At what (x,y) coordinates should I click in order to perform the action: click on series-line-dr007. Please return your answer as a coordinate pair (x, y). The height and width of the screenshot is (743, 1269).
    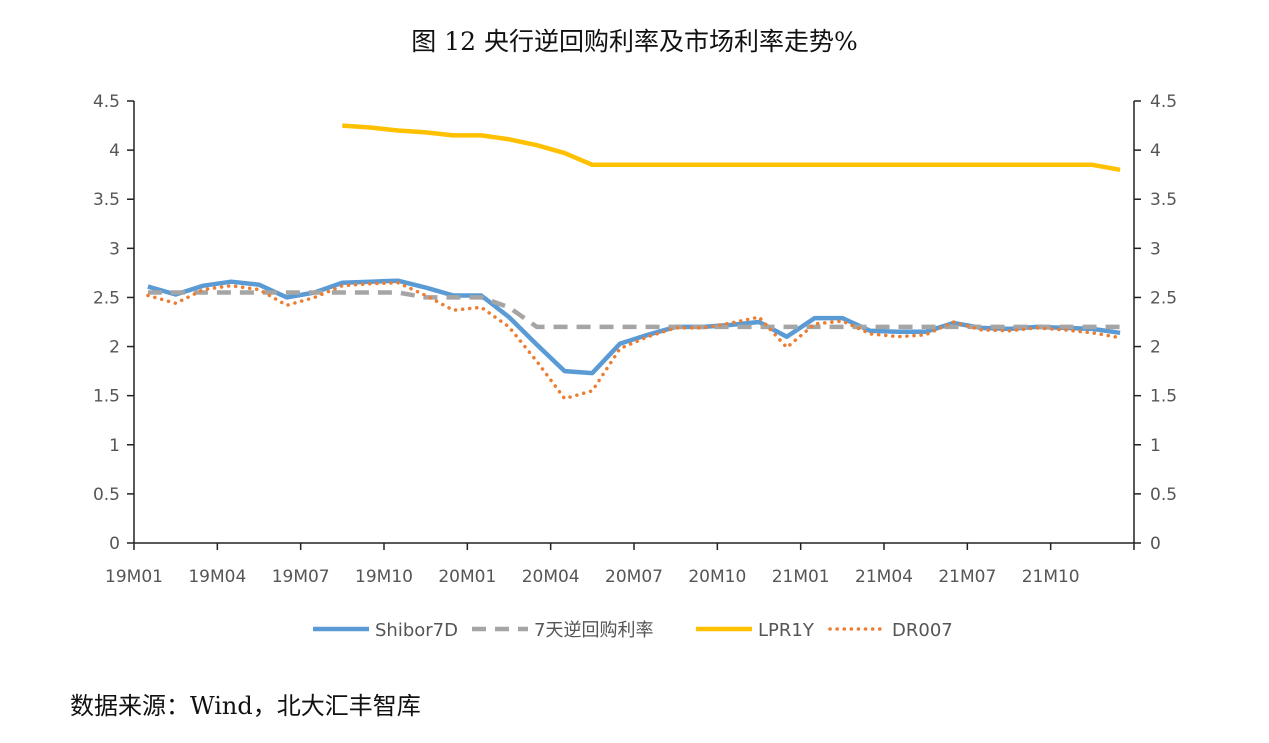
    Looking at the image, I should click on (634, 340).